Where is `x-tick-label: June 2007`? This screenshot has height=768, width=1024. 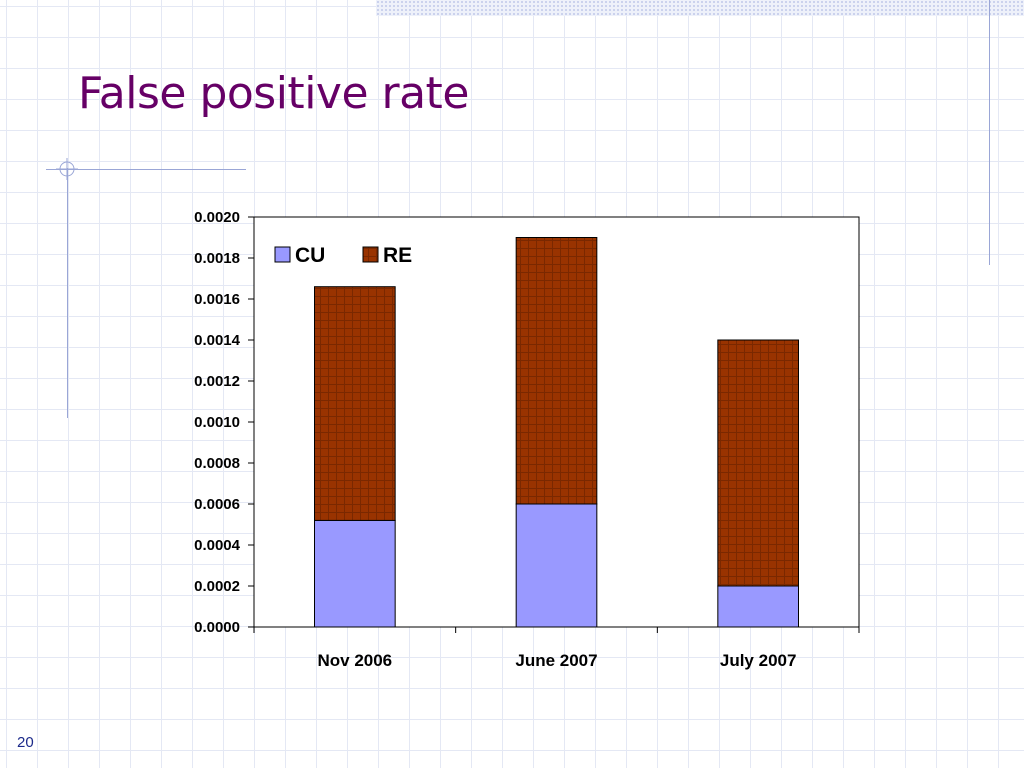
x-tick-label: June 2007 is located at coordinates (556, 660).